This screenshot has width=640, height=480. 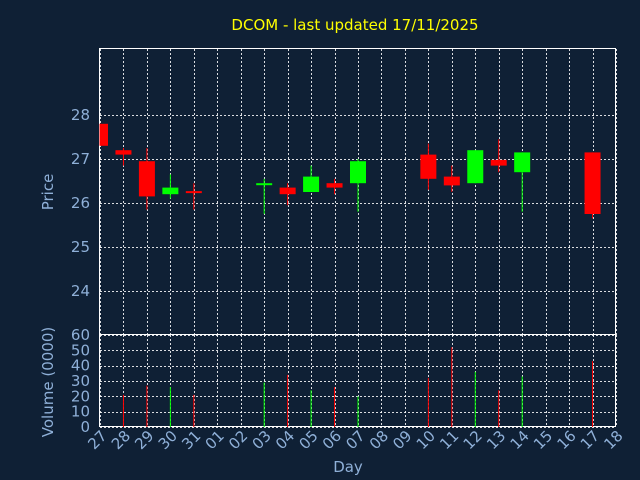 I want to click on volume-tick-label: 40, so click(x=80, y=366).